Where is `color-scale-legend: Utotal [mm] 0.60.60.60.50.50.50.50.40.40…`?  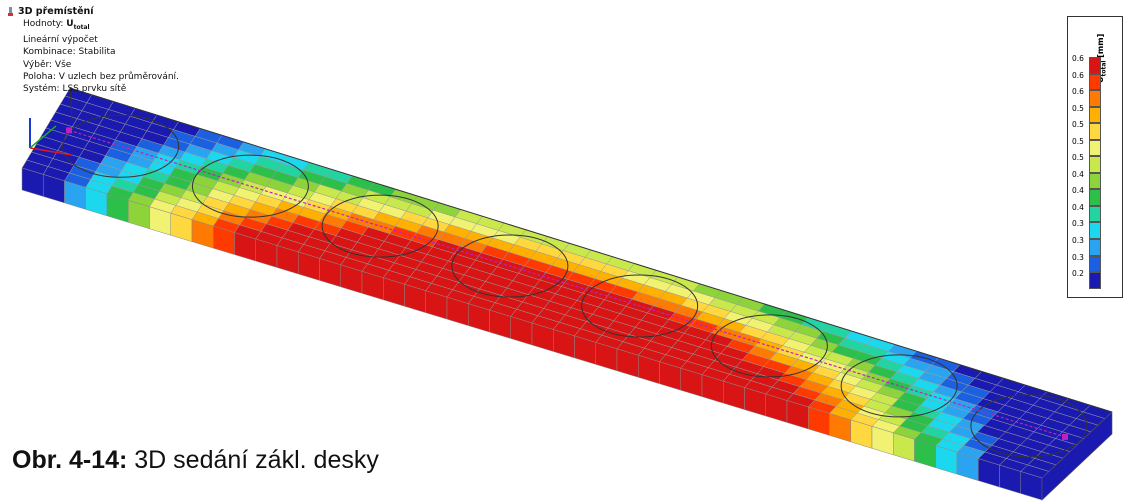 color-scale-legend: Utotal [mm] 0.60.60.60.50.50.50.50.40.40… is located at coordinates (1095, 157).